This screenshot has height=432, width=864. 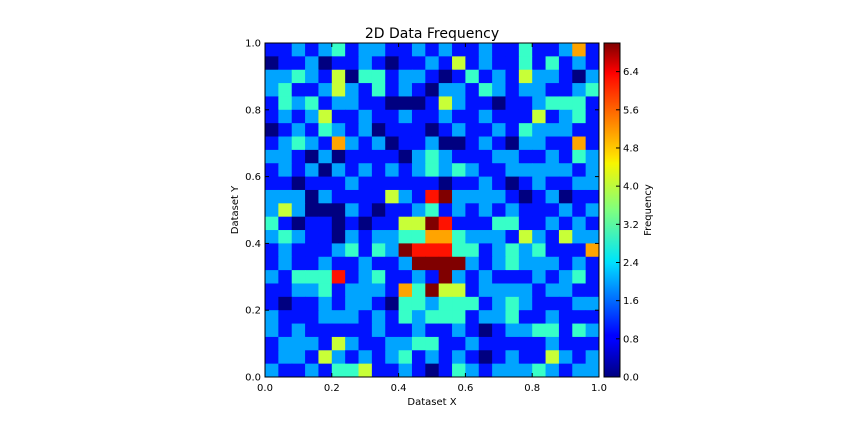 I want to click on colorbar-tick-label: 0.8, so click(x=631, y=339).